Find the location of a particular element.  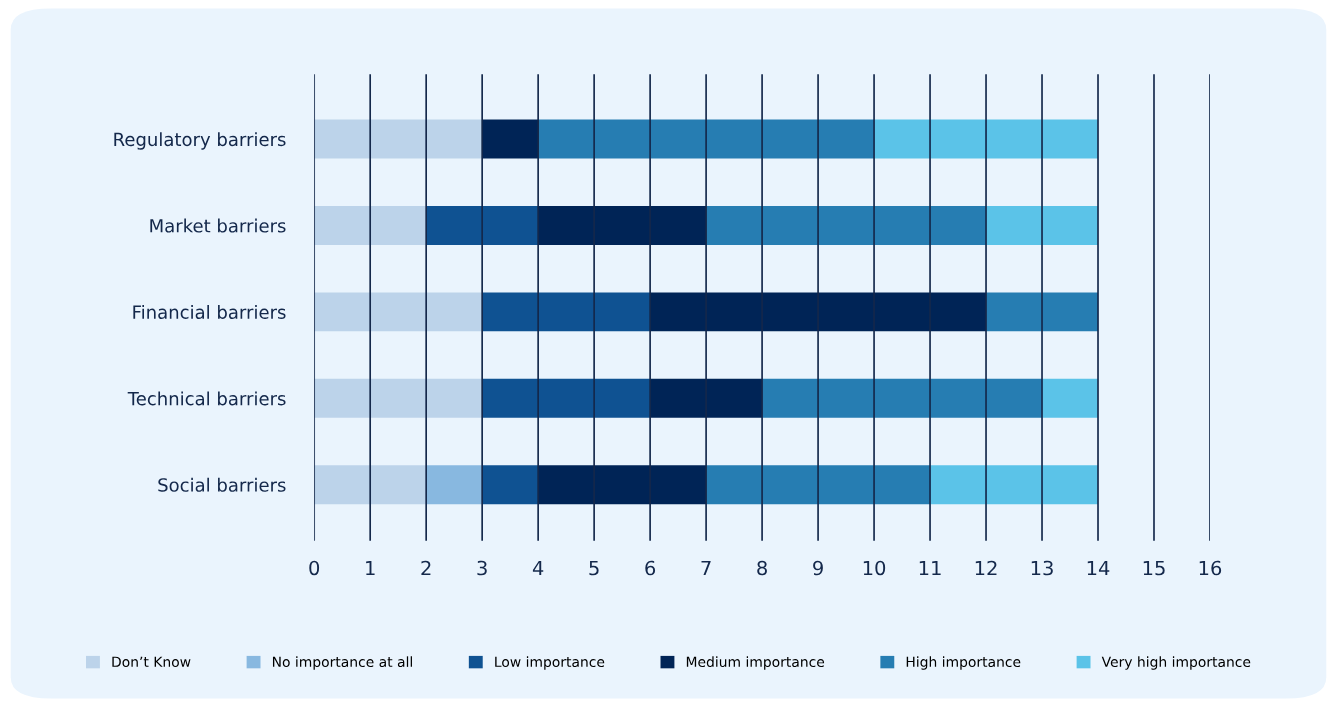

x-tick-label: 2 is located at coordinates (426, 568).